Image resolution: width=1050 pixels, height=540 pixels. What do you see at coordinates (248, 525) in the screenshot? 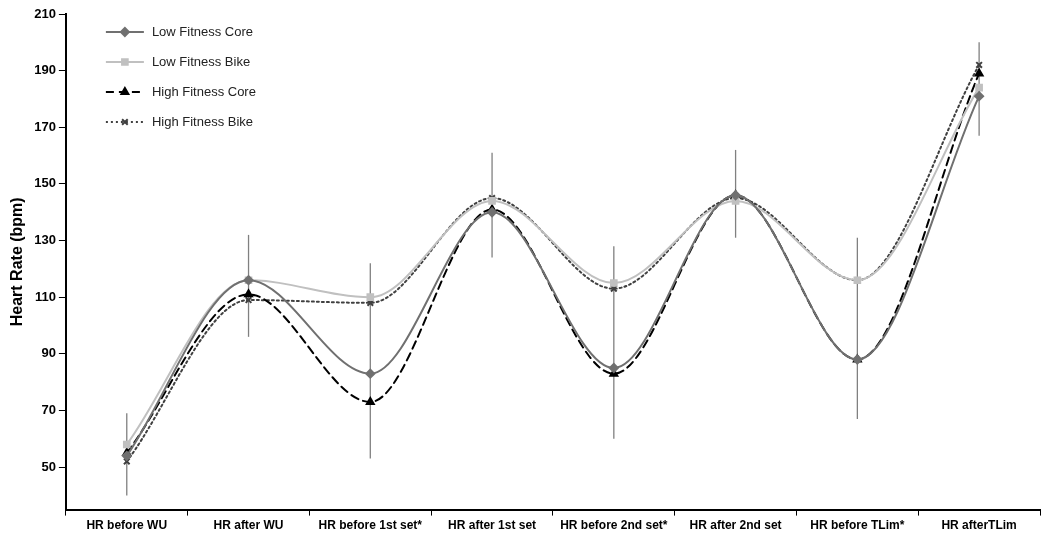
I see `x-tick-label: HR after WU` at bounding box center [248, 525].